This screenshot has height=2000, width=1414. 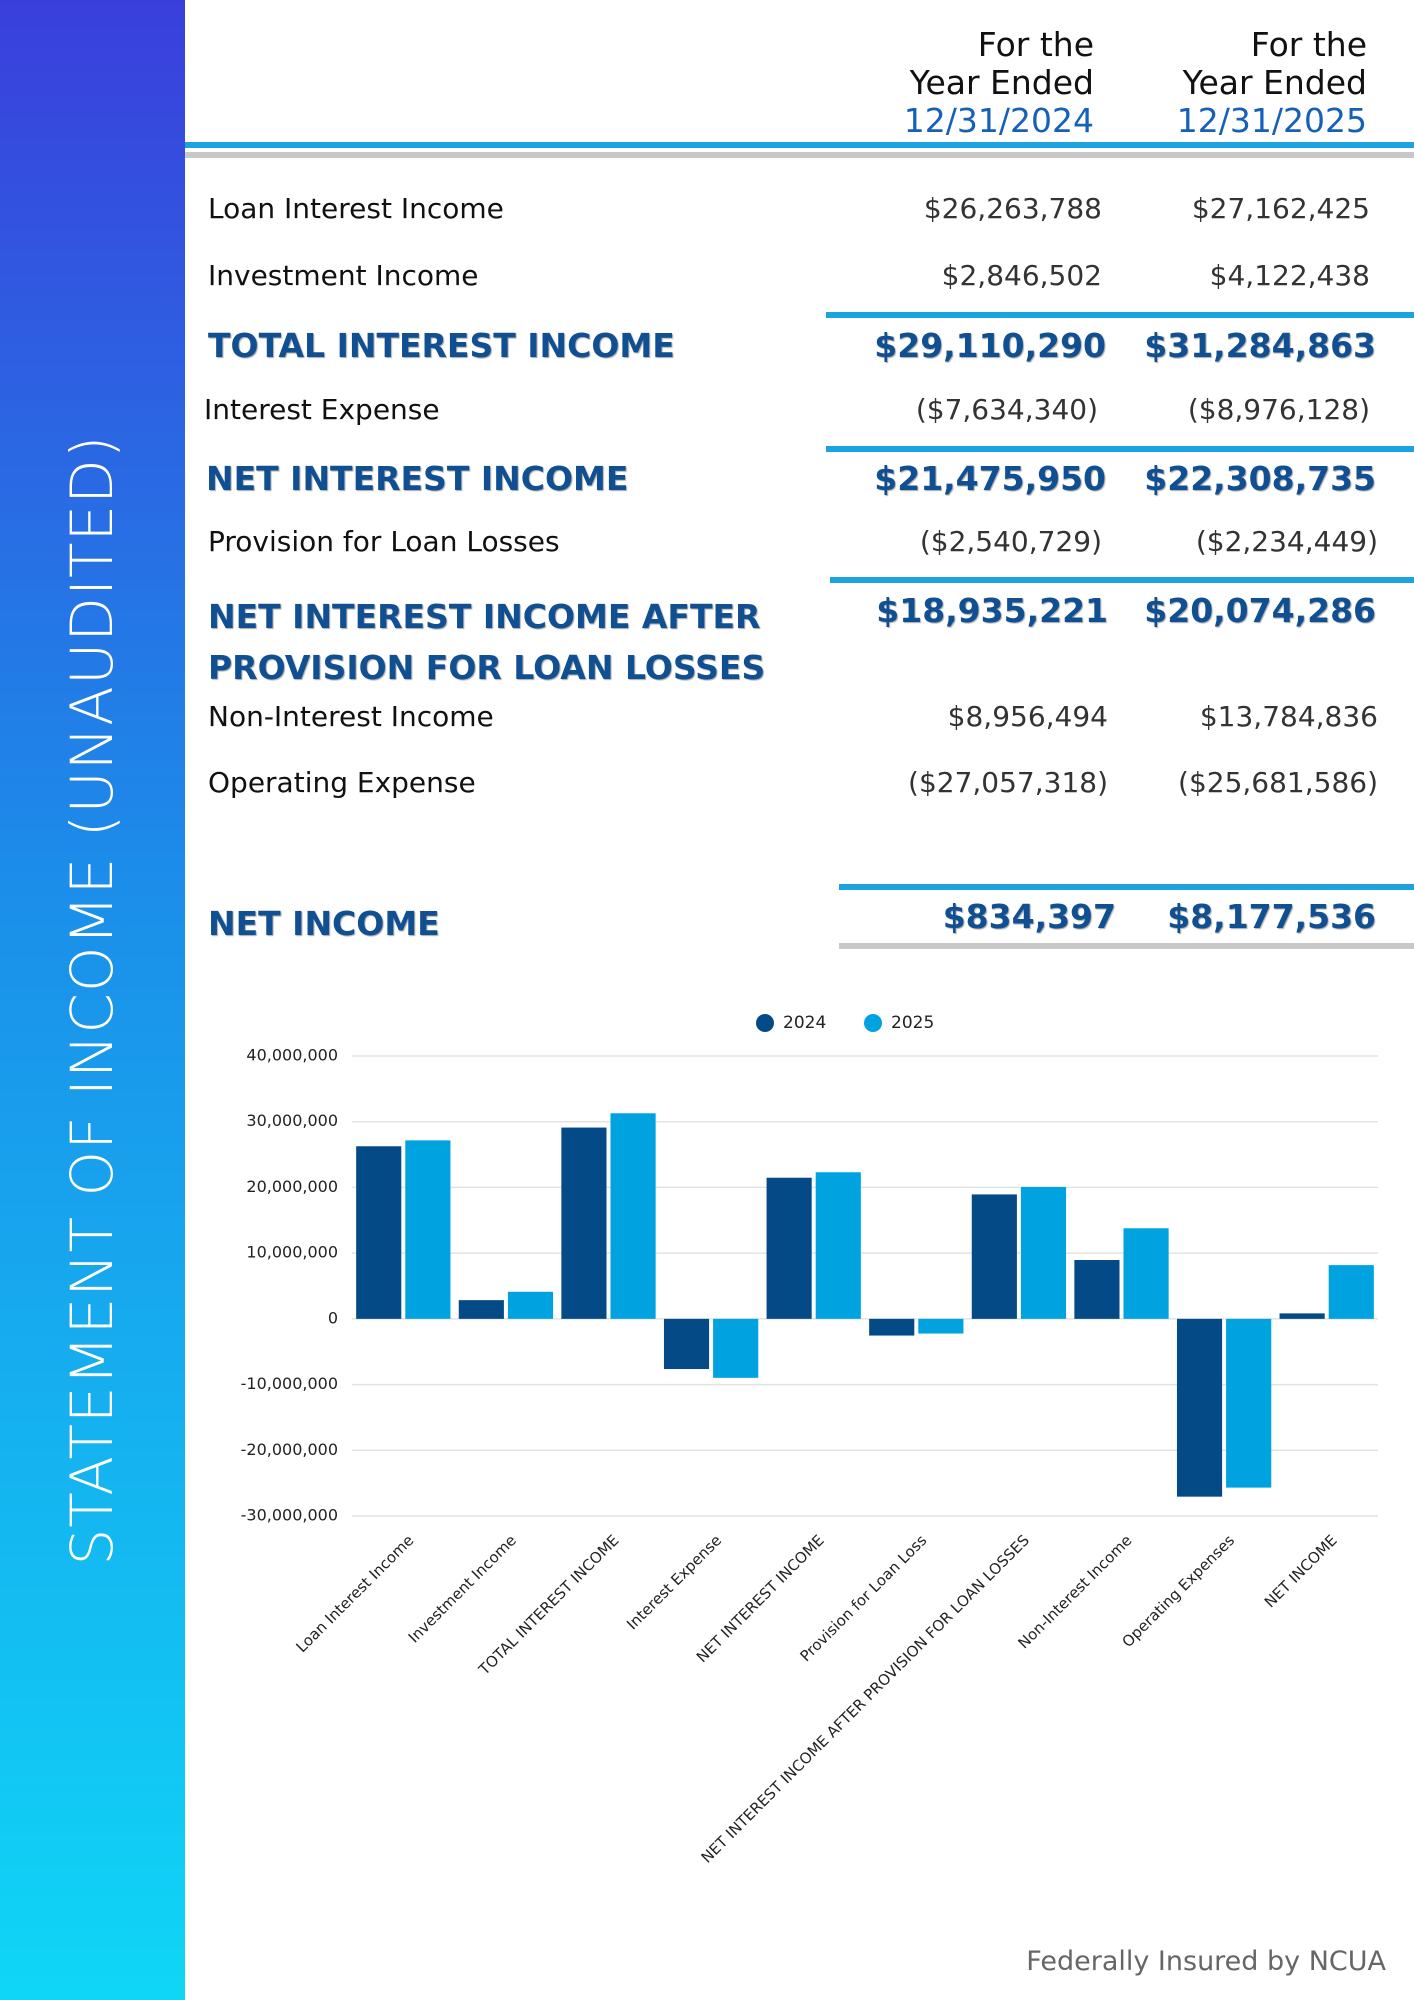 What do you see at coordinates (1271, 916) in the screenshot?
I see `row-value: $8,177,536` at bounding box center [1271, 916].